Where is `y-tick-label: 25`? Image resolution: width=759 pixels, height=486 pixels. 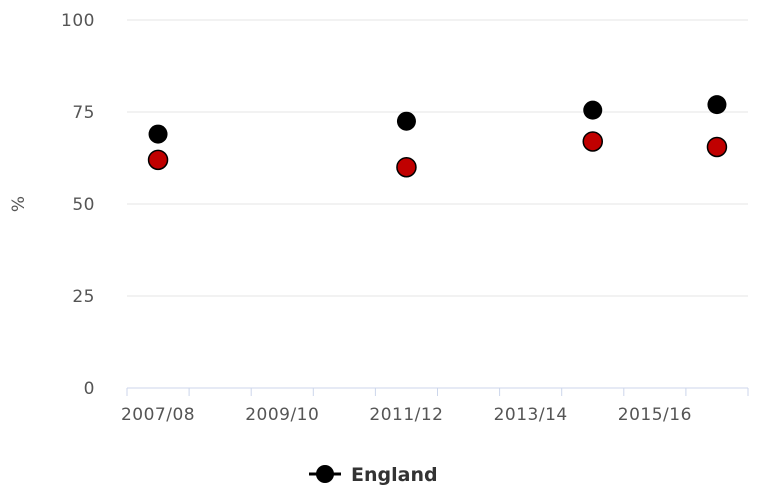 y-tick-label: 25 is located at coordinates (83, 297).